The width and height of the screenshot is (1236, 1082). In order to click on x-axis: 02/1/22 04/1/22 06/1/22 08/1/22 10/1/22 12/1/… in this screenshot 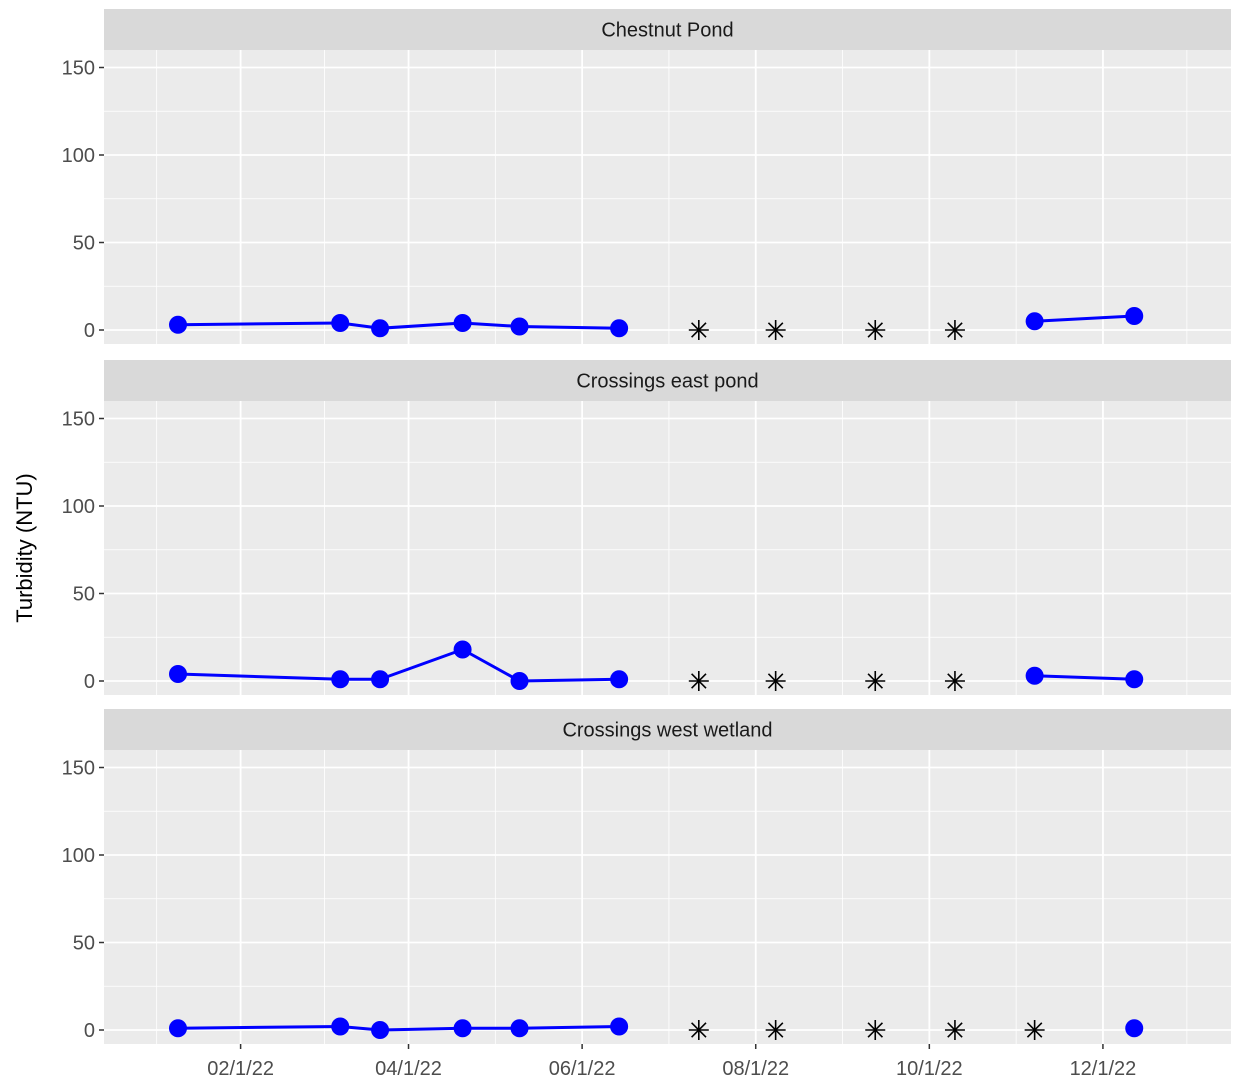, I will do `click(671, 1062)`.